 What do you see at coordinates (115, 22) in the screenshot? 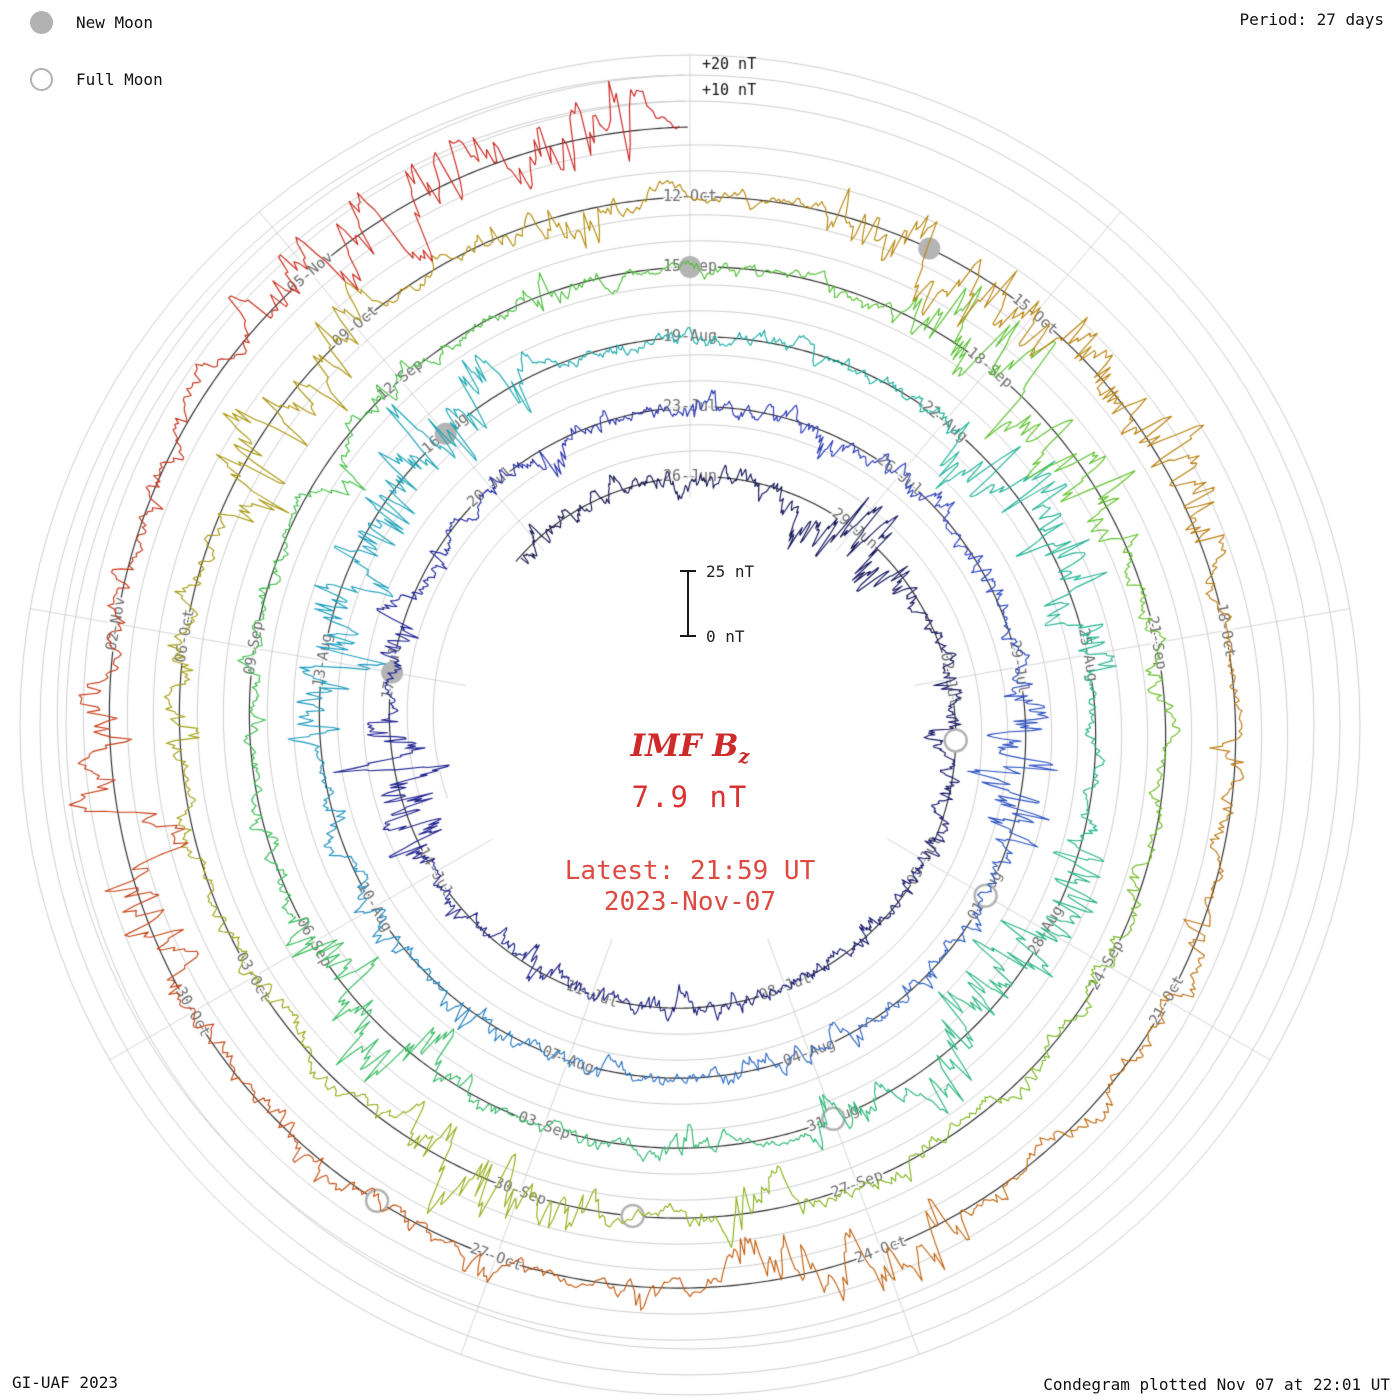
I see `legend-new-moon-label: New Moon` at bounding box center [115, 22].